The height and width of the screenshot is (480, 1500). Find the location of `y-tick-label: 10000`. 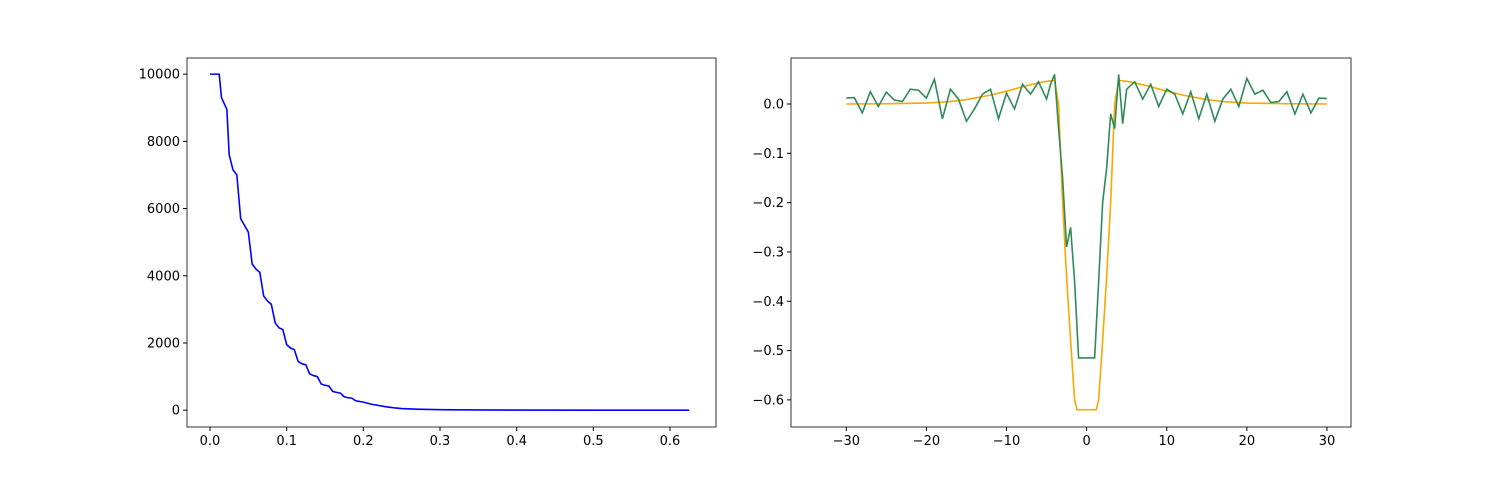

y-tick-label: 10000 is located at coordinates (159, 75).